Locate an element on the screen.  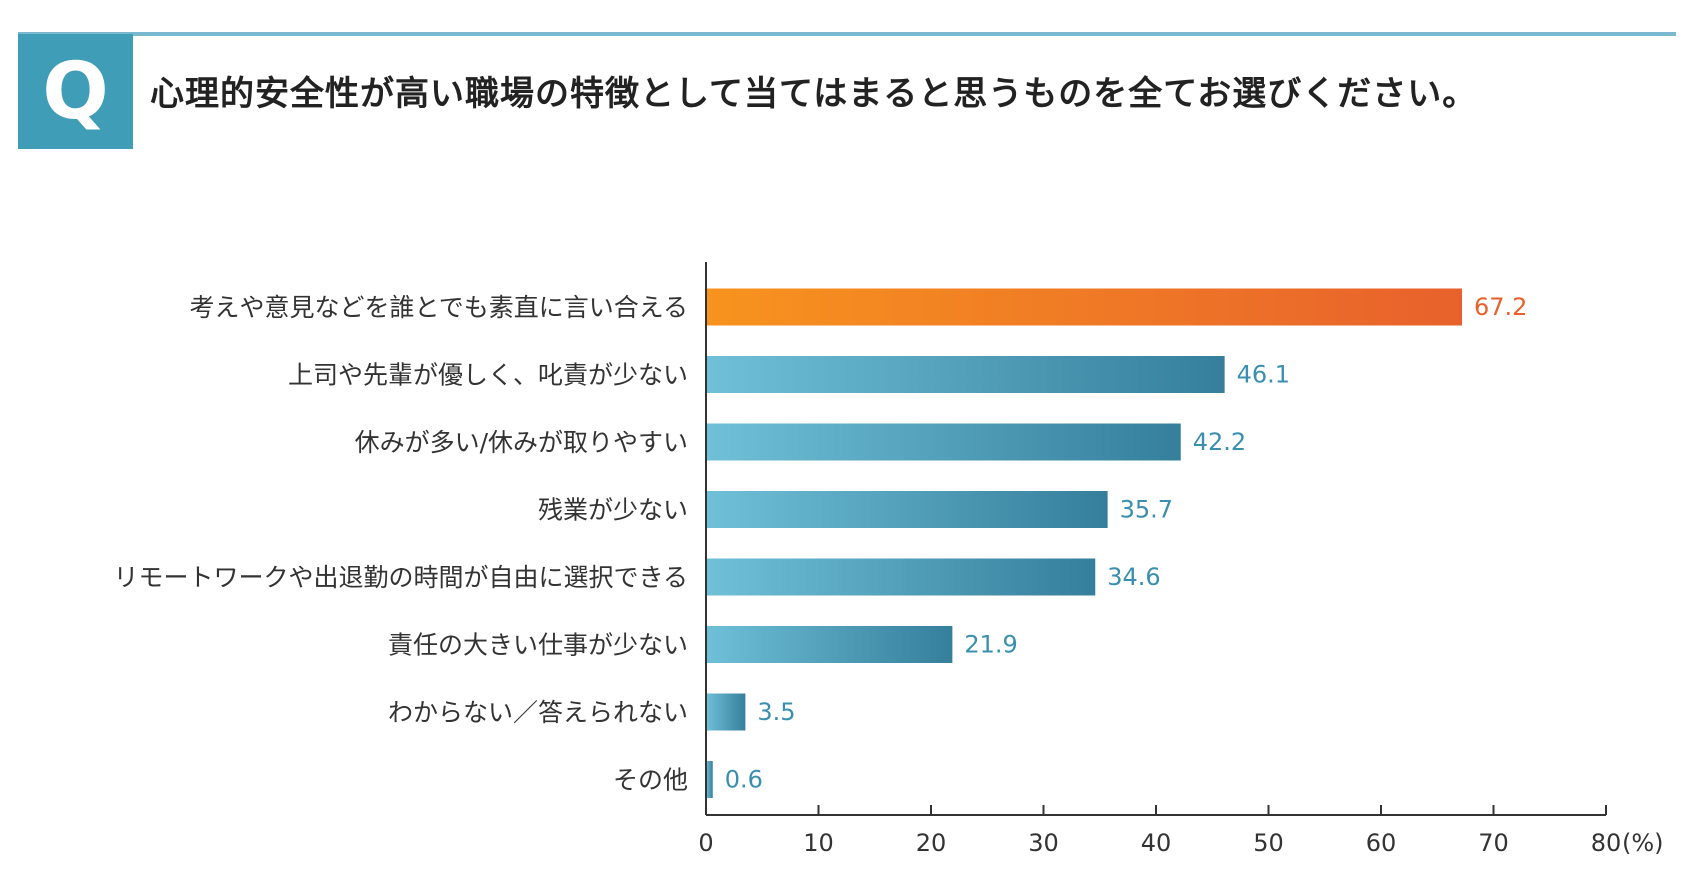
x-tick-label: 0 is located at coordinates (705, 843).